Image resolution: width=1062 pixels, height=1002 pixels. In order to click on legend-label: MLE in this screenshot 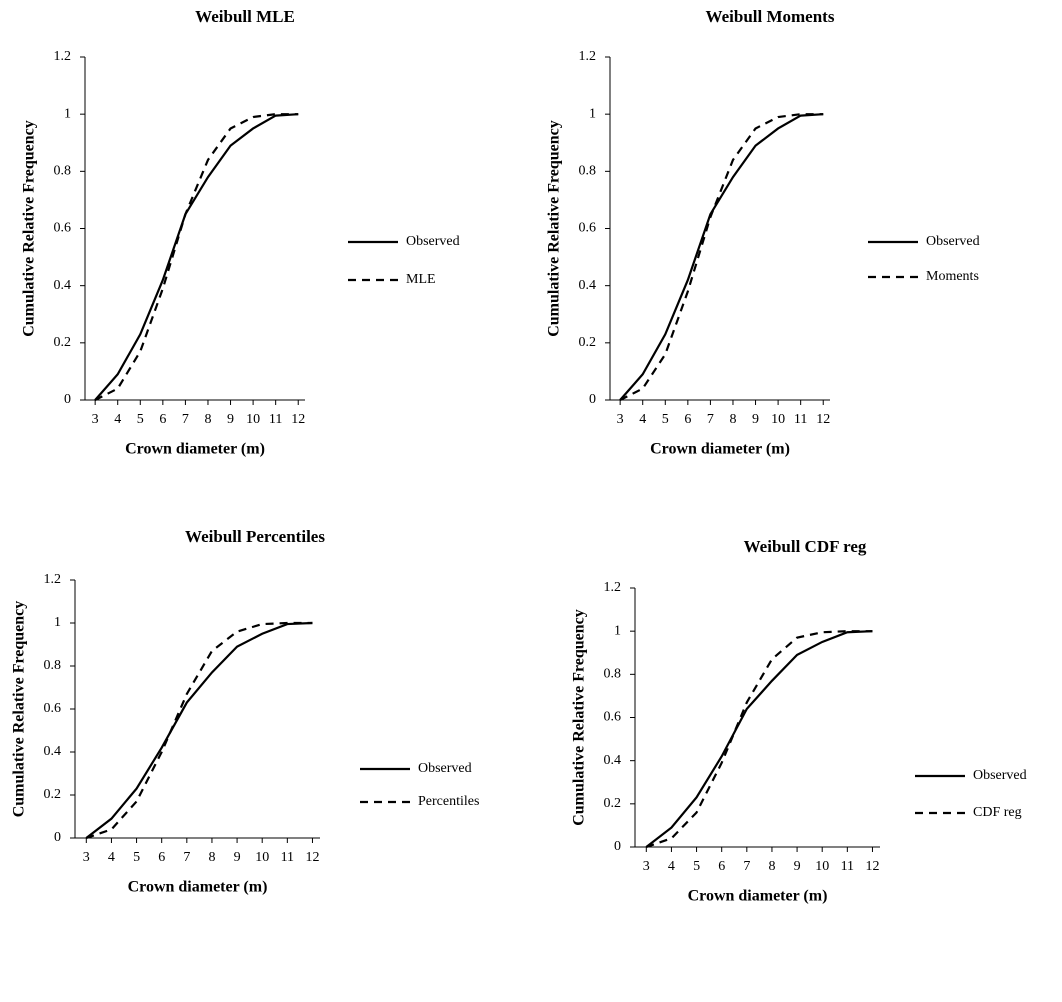, I will do `click(421, 279)`.